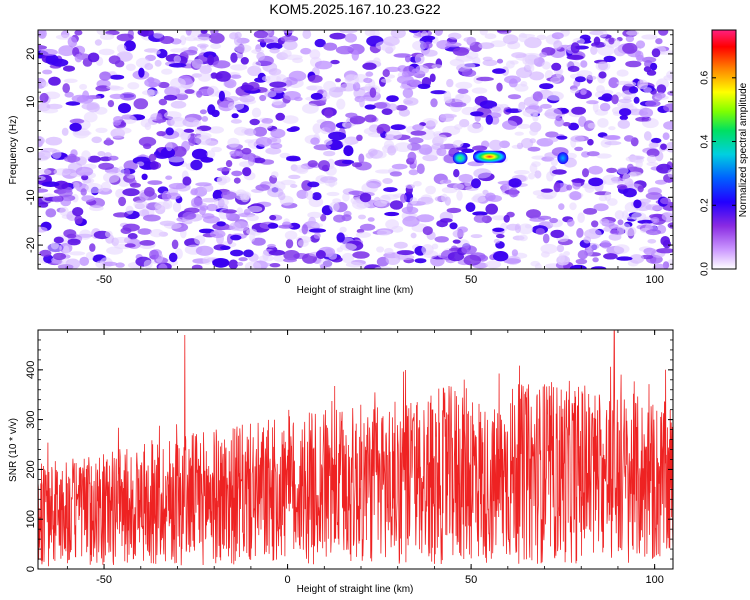 The width and height of the screenshot is (750, 600). I want to click on snr-y-tick-label: 0, so click(31, 569).